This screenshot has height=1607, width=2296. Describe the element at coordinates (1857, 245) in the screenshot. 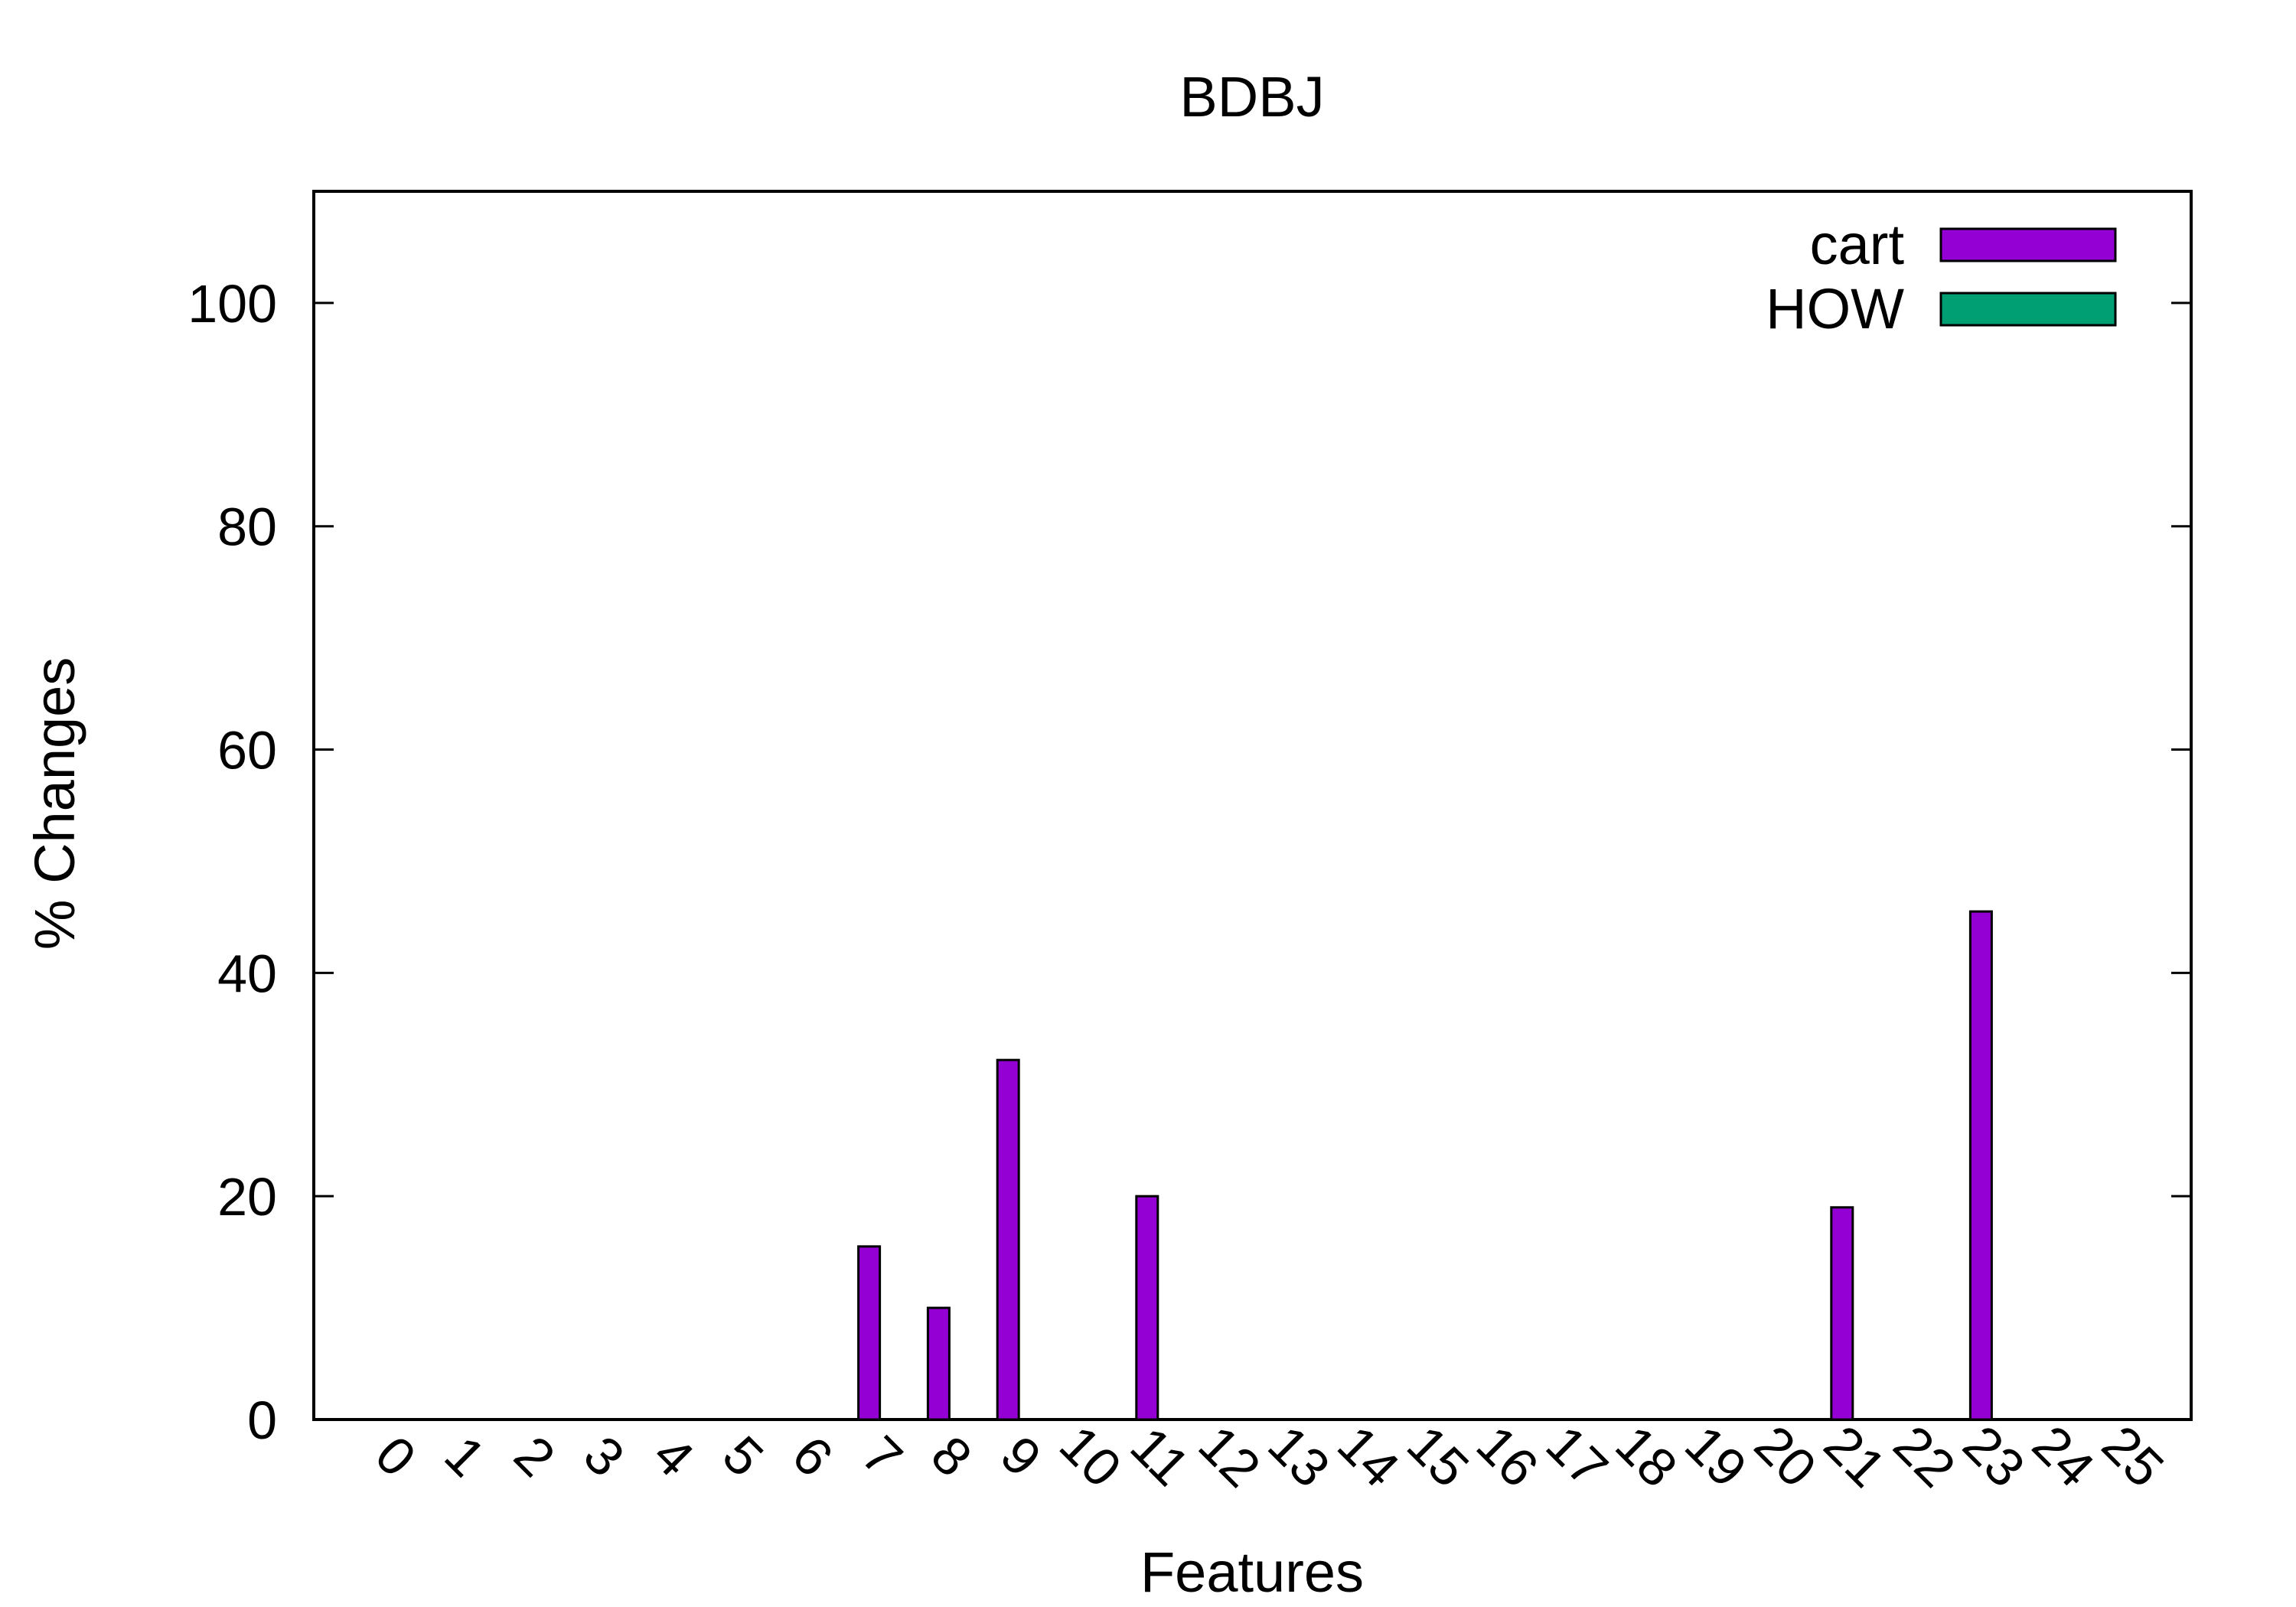

I see `legend-label-cart: cart` at that location.